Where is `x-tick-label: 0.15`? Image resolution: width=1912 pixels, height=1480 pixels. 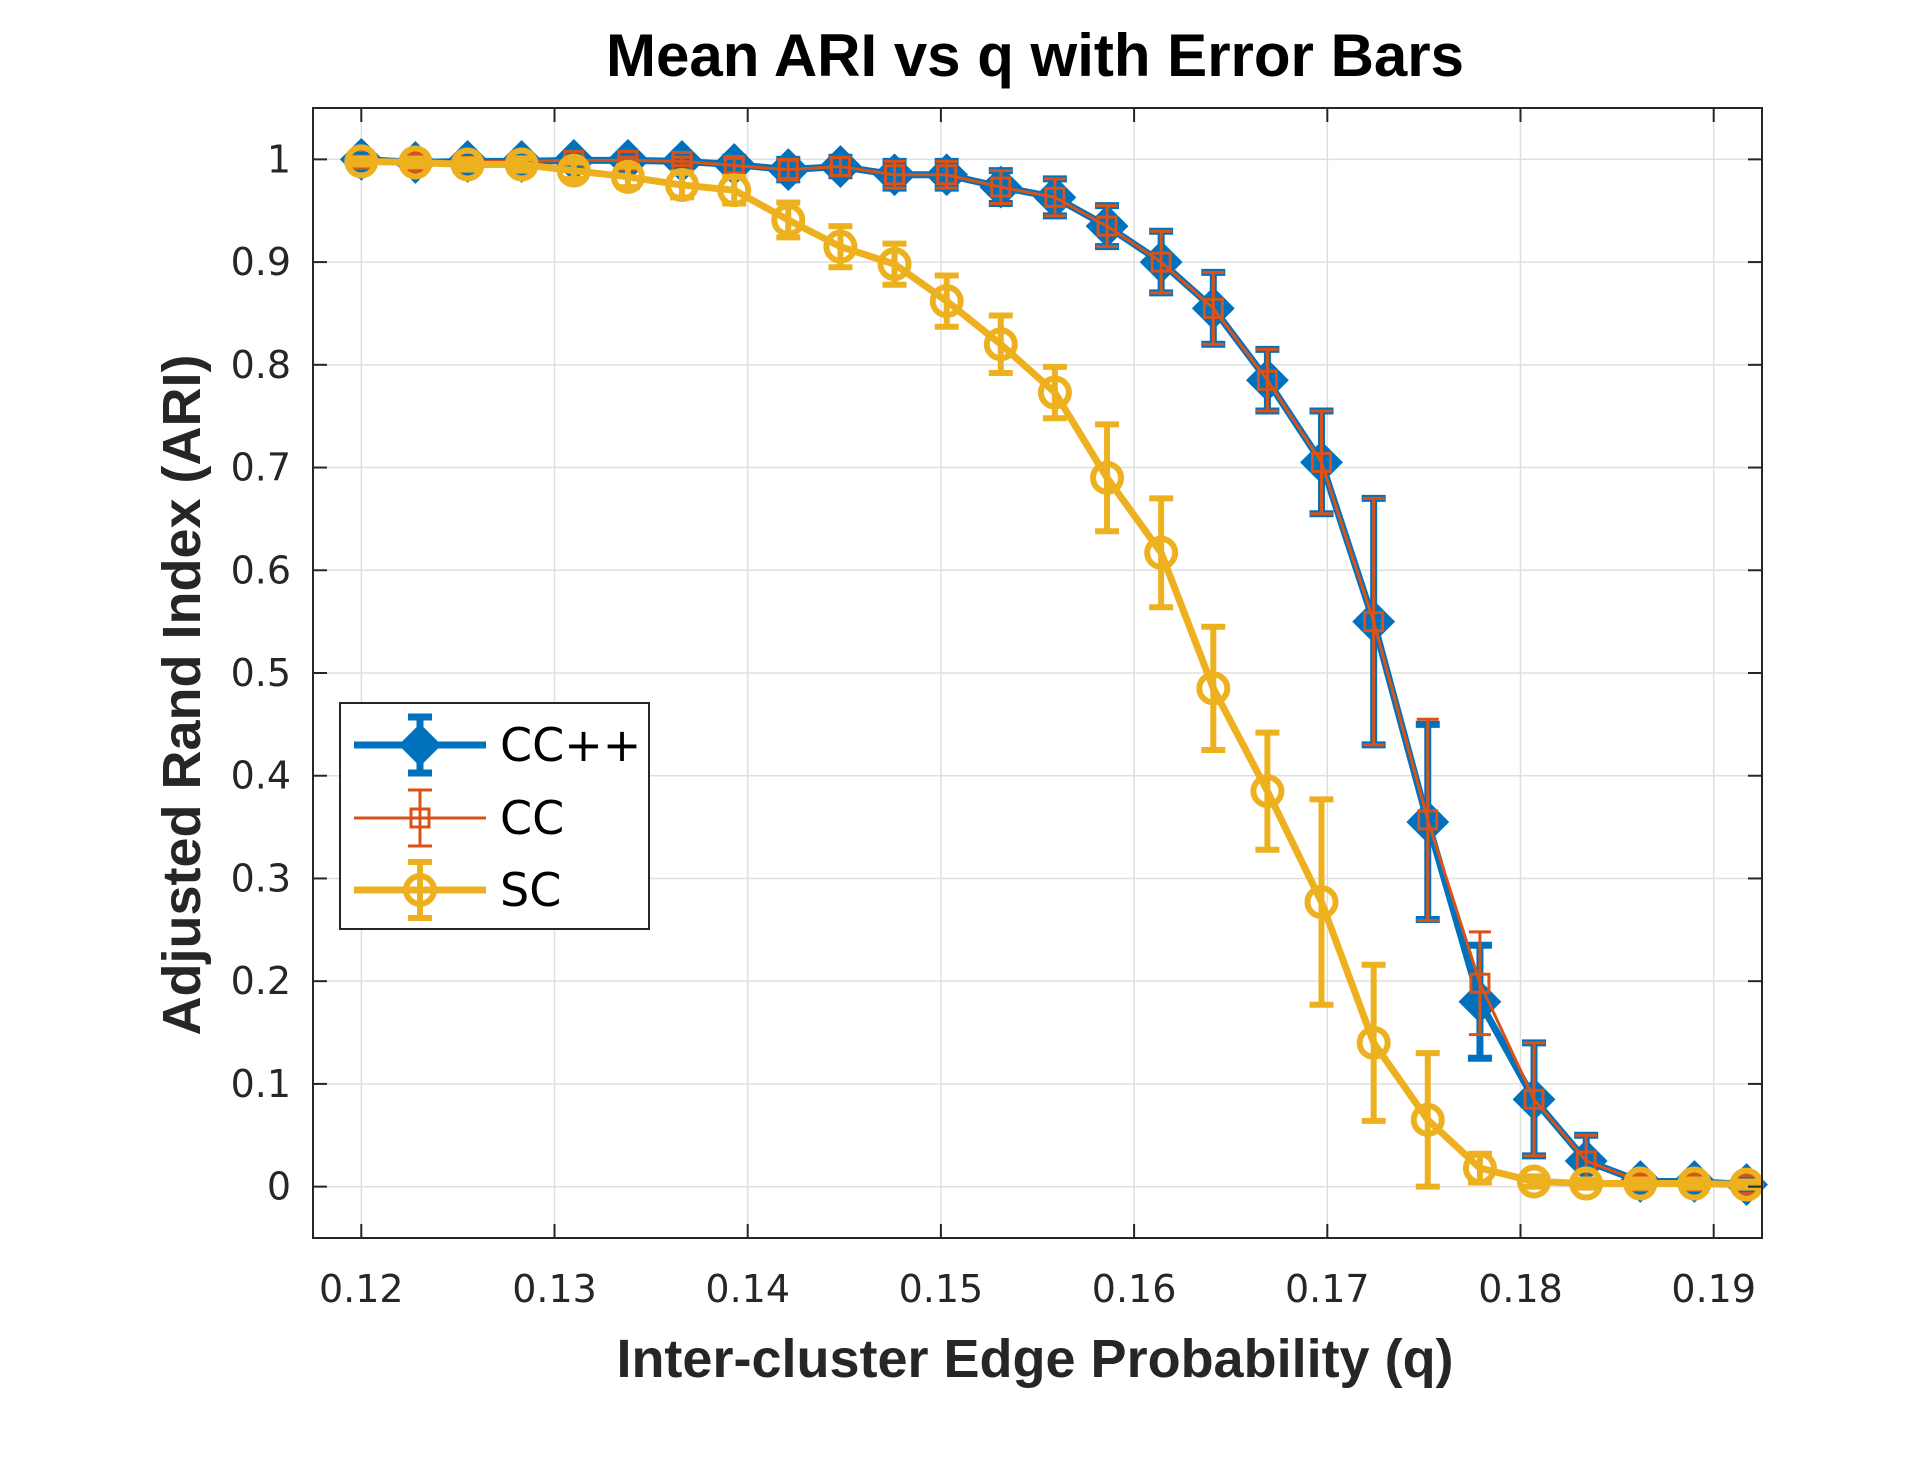
x-tick-label: 0.15 is located at coordinates (941, 1289).